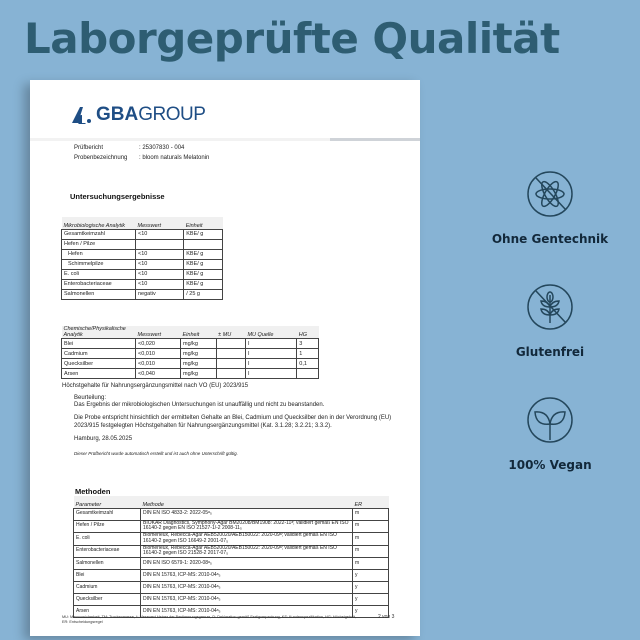 The image size is (640, 640). What do you see at coordinates (162, 148) in the screenshot?
I see `pruefbericht-value: : 25307830 - 004` at bounding box center [162, 148].